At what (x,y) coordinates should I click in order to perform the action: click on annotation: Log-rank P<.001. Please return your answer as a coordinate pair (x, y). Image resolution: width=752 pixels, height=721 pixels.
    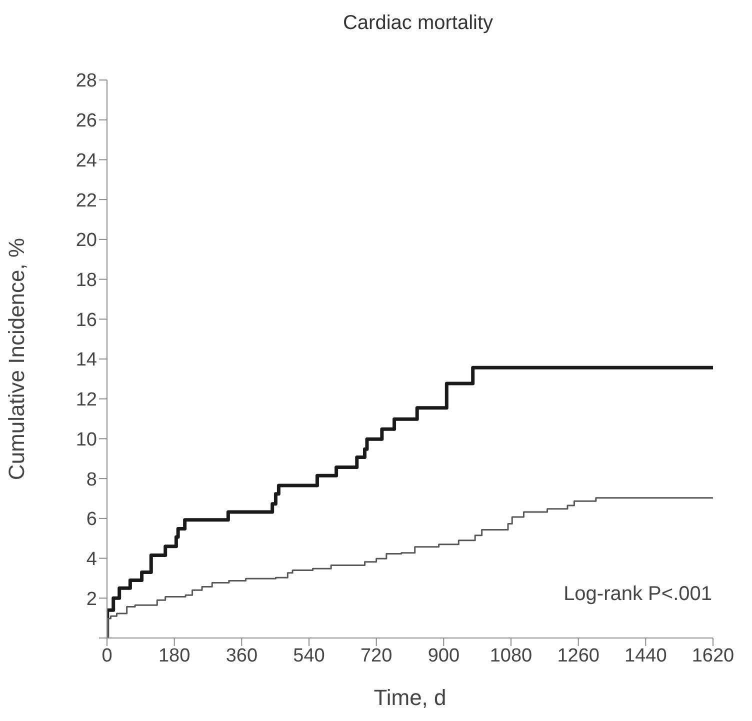
    Looking at the image, I should click on (638, 594).